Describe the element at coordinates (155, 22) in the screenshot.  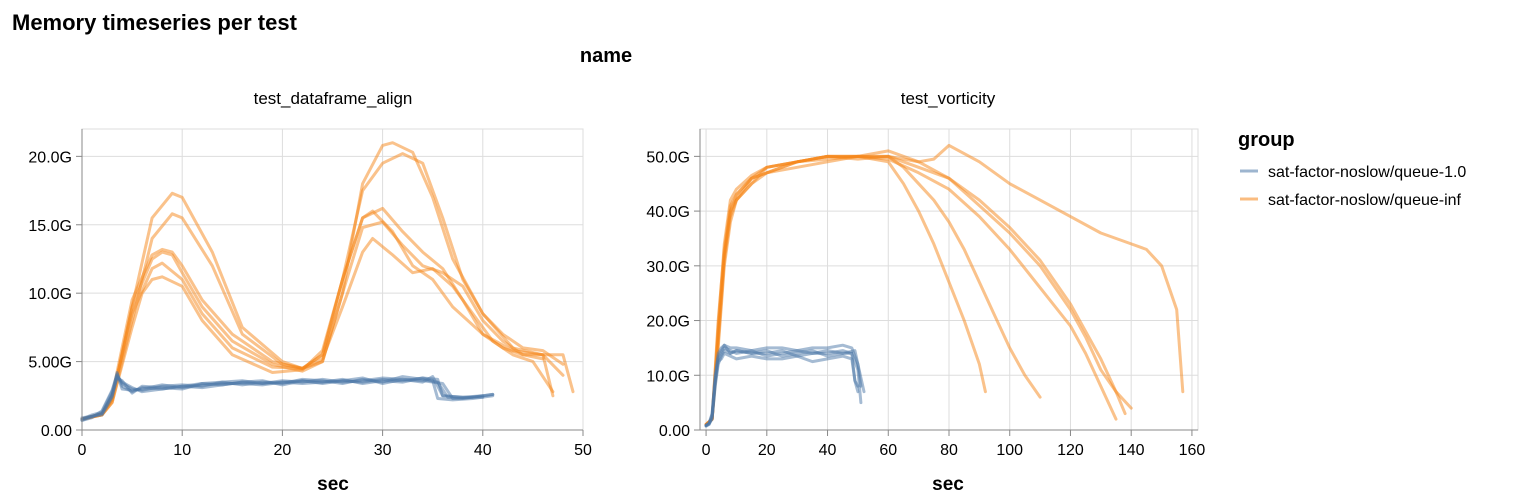
I see `chart-title: Memory timeseries per test` at that location.